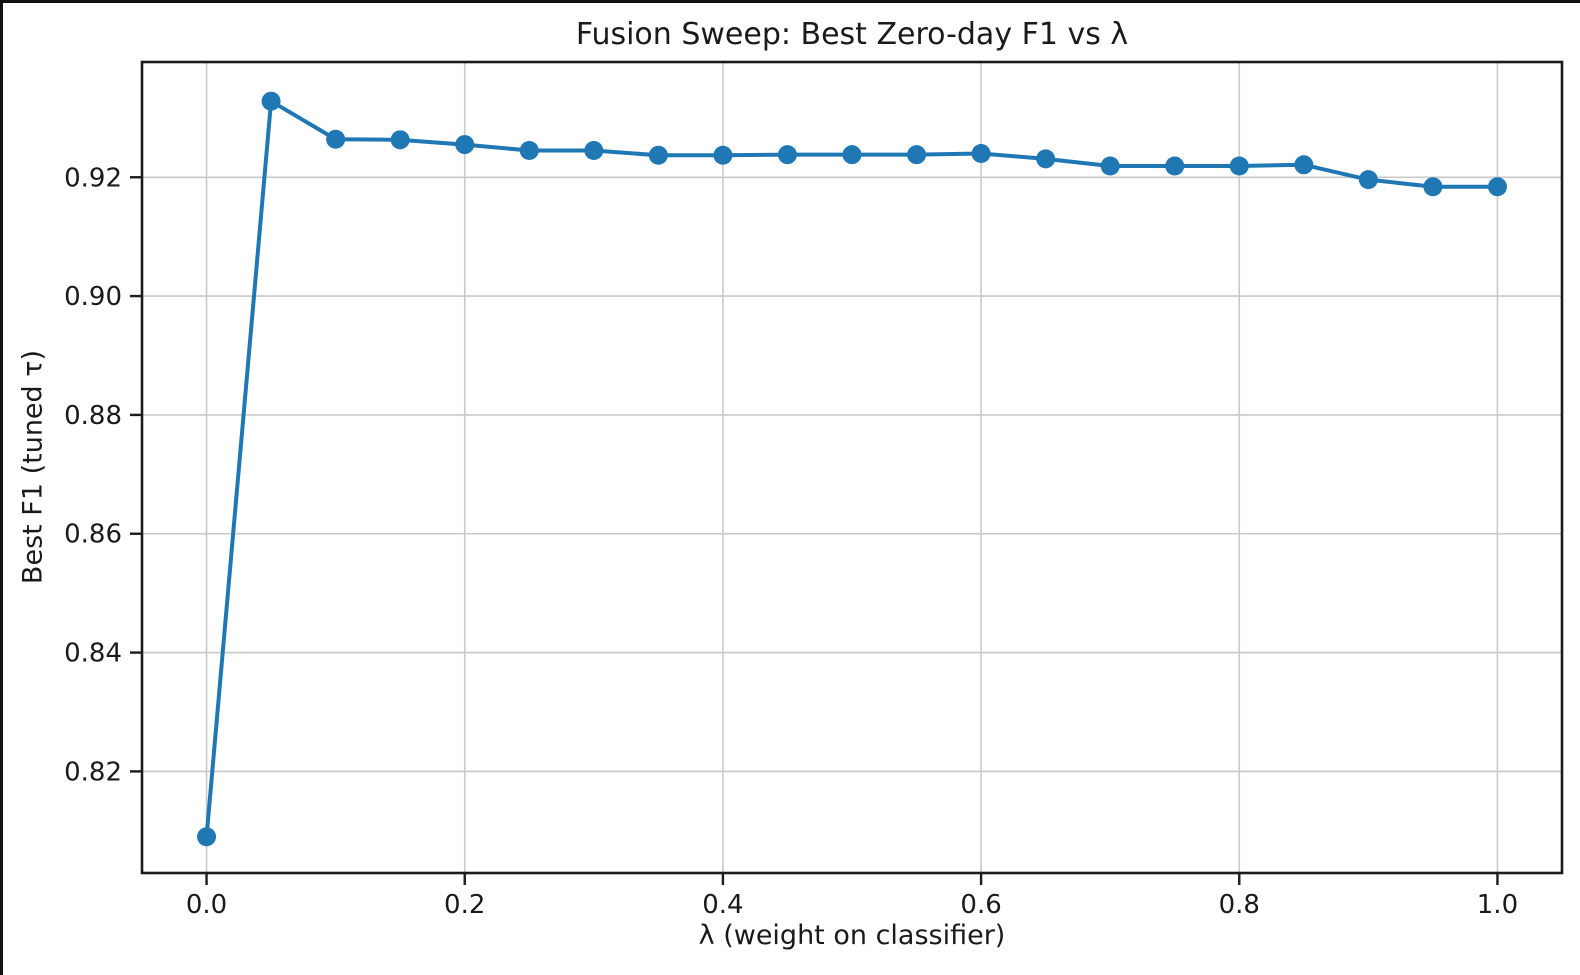 This screenshot has height=975, width=1580. What do you see at coordinates (33, 467) in the screenshot?
I see `y-axis-label: Best F1 (tuned τ)` at bounding box center [33, 467].